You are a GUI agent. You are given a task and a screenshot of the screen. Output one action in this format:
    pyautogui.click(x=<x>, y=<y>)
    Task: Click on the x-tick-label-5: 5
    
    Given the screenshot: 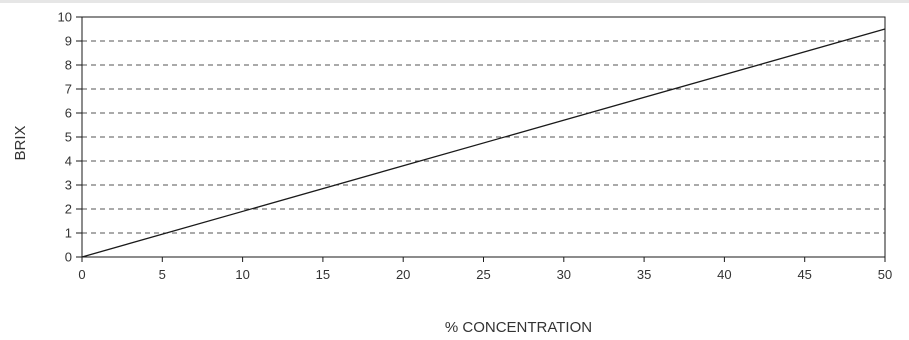 What is the action you would take?
    pyautogui.click(x=162, y=274)
    